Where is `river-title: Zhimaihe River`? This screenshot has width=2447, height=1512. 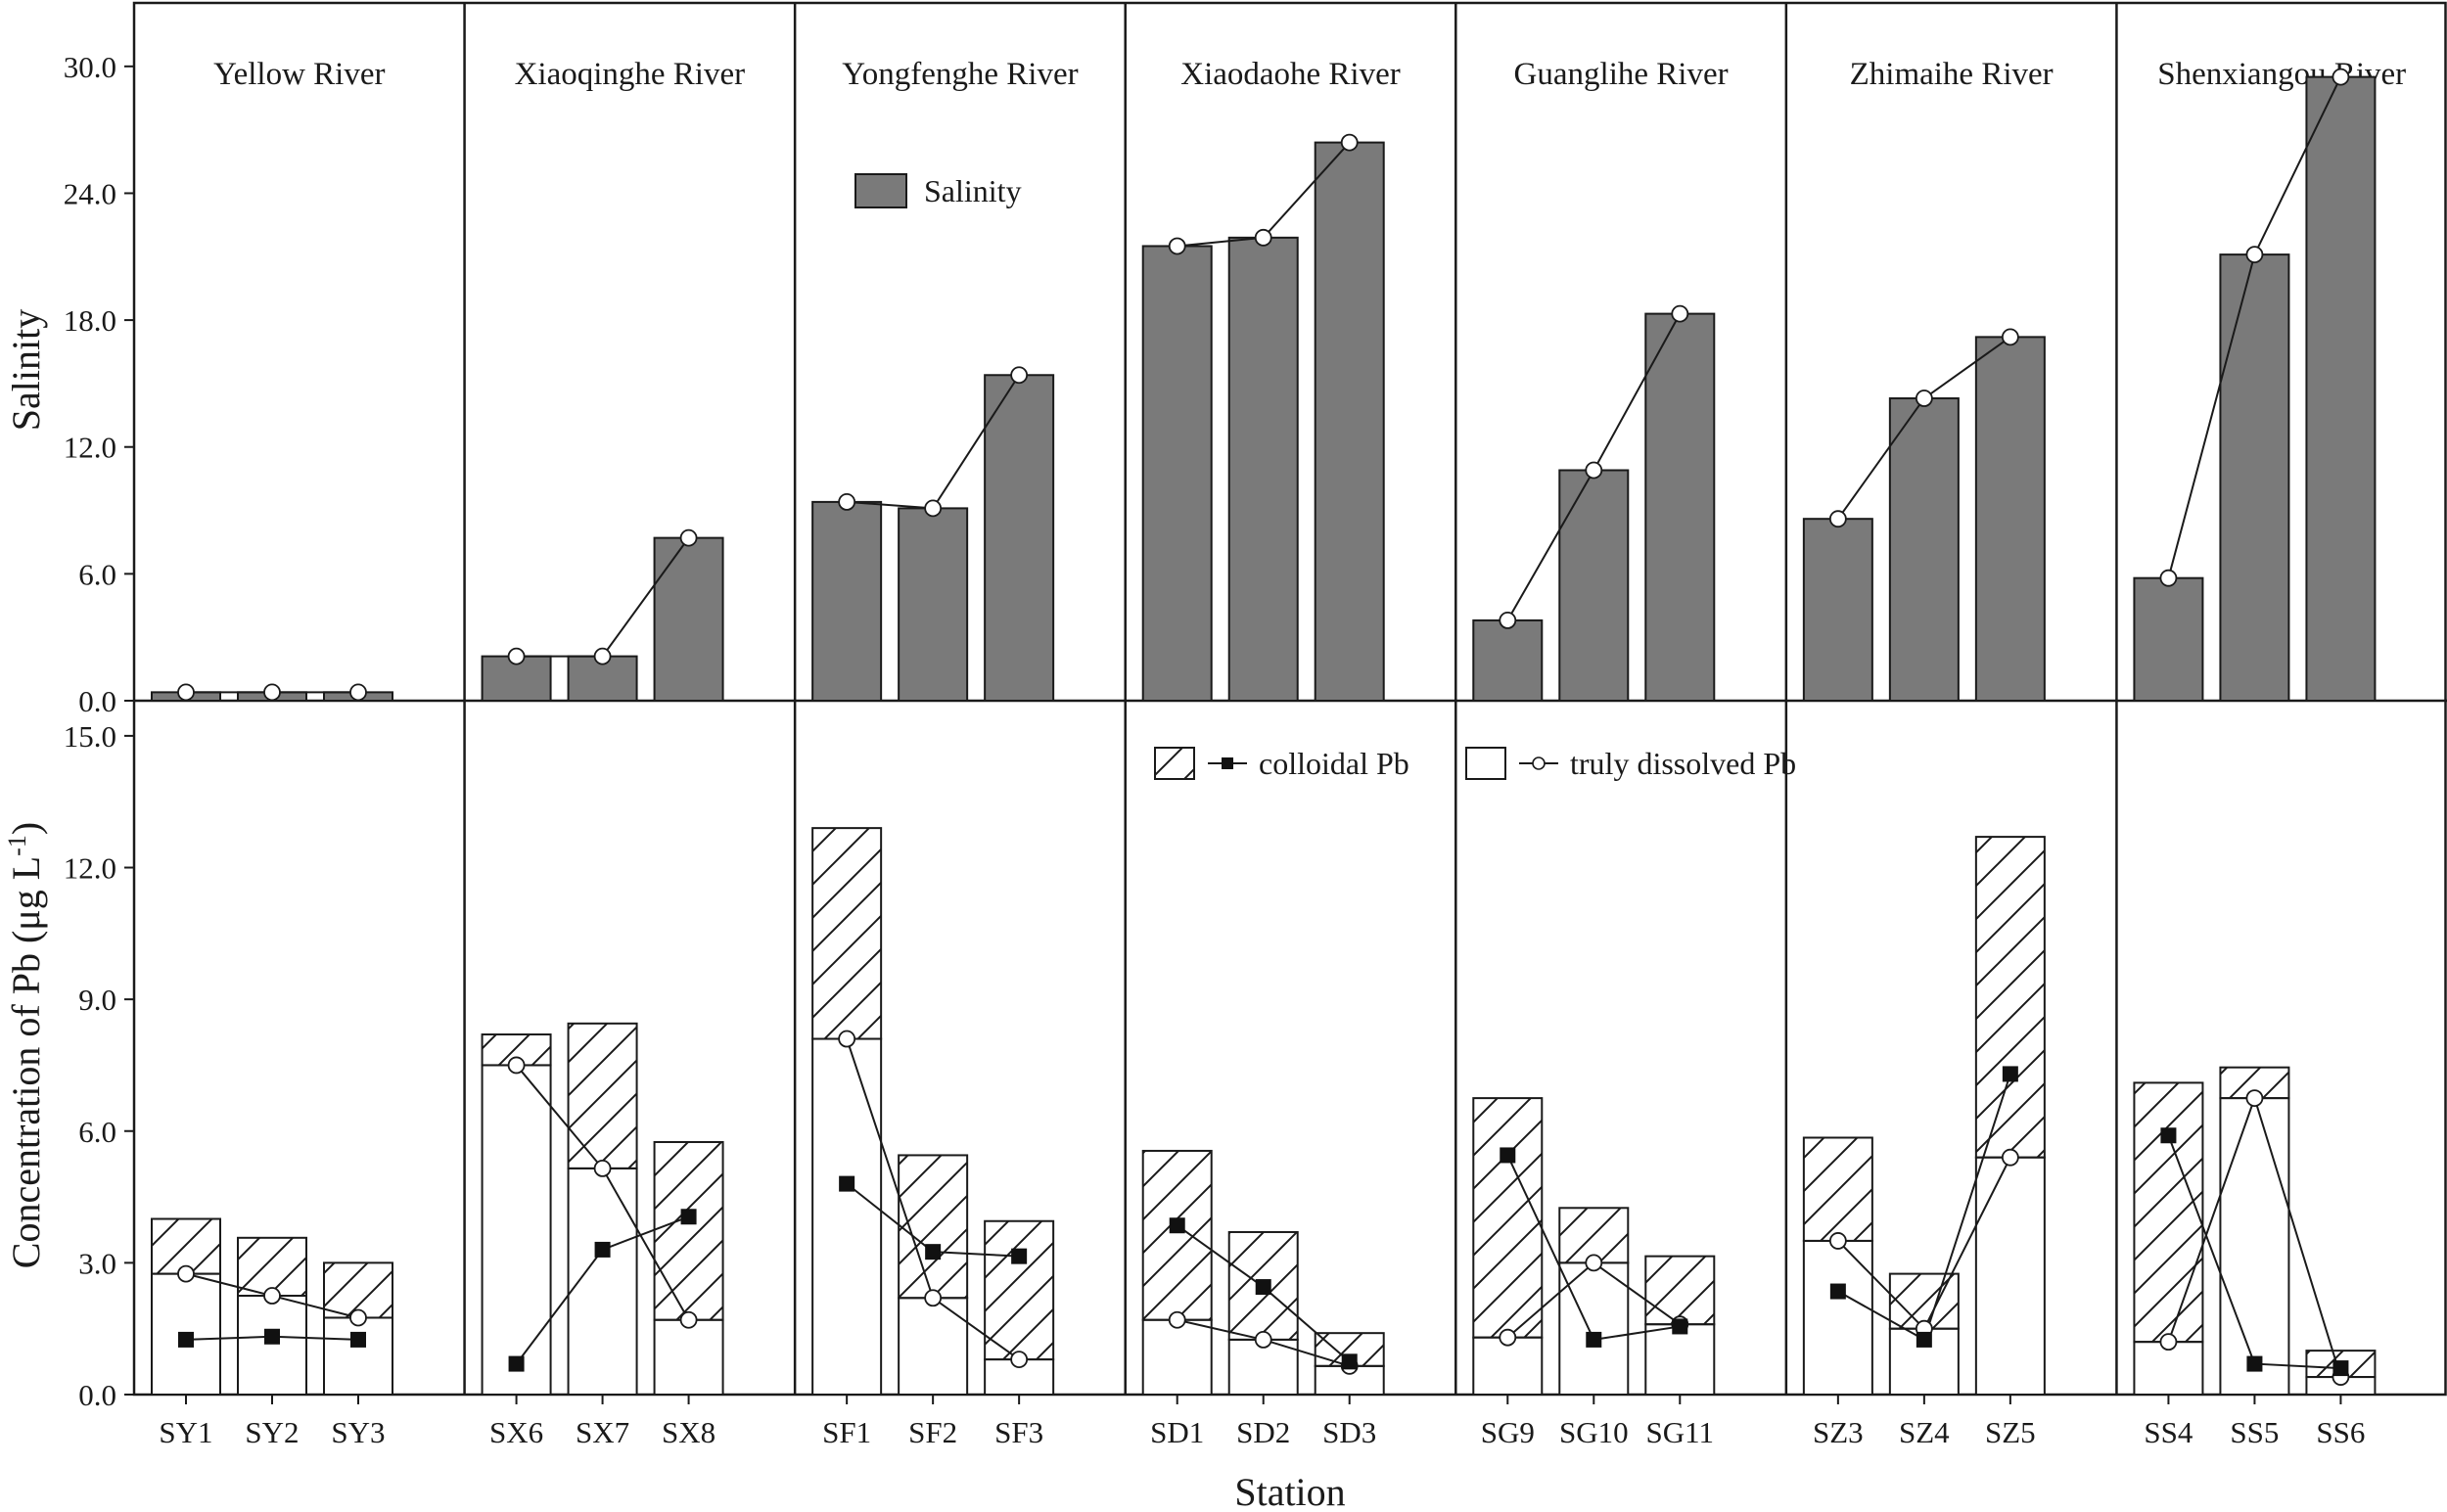
river-title: Zhimaihe River is located at coordinates (1952, 74).